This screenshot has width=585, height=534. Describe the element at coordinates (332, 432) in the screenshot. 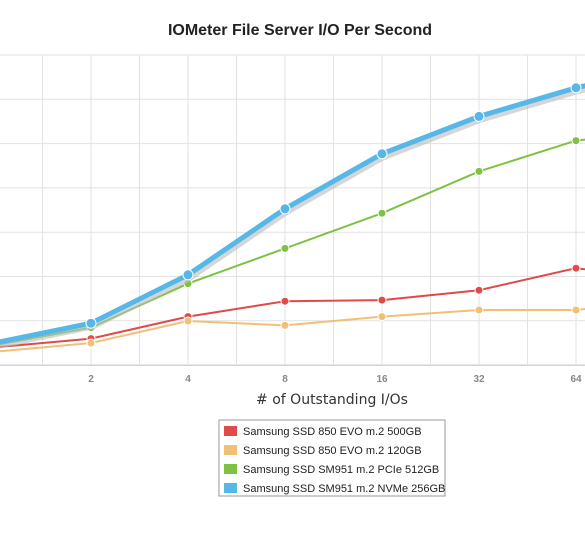

I see `legend-entry: Samsung SSD 850 EVO m.2 500GB` at that location.